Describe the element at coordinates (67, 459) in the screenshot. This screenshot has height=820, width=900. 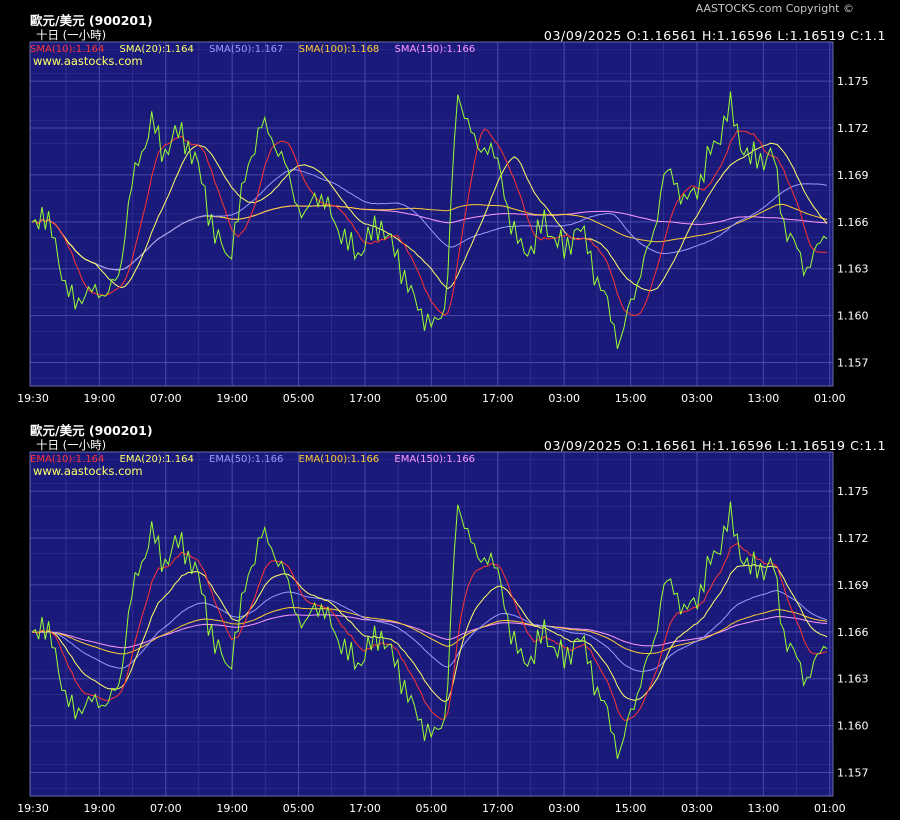
I see `legend-item-ma10: EMA(10):1.164` at that location.